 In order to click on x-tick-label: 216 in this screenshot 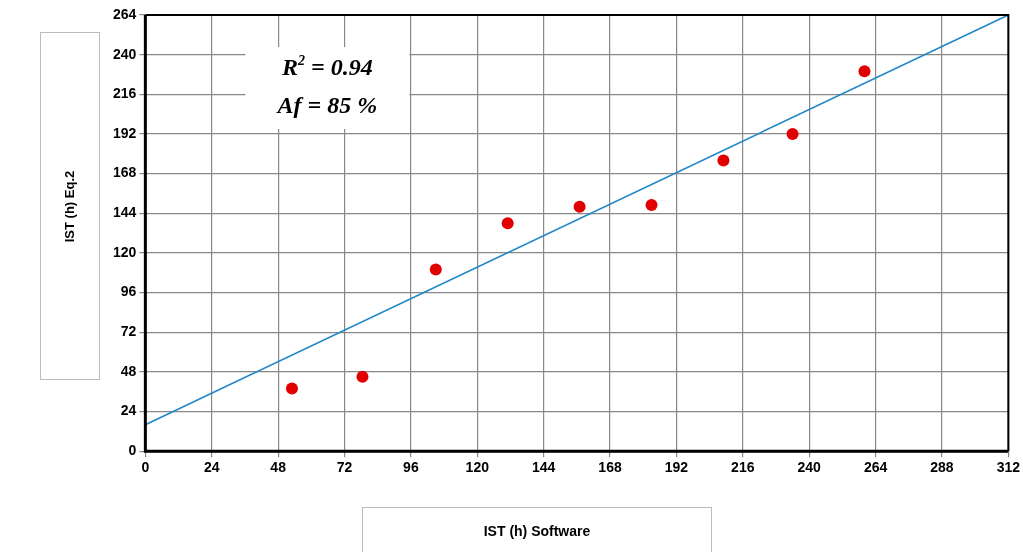, I will do `click(743, 467)`.